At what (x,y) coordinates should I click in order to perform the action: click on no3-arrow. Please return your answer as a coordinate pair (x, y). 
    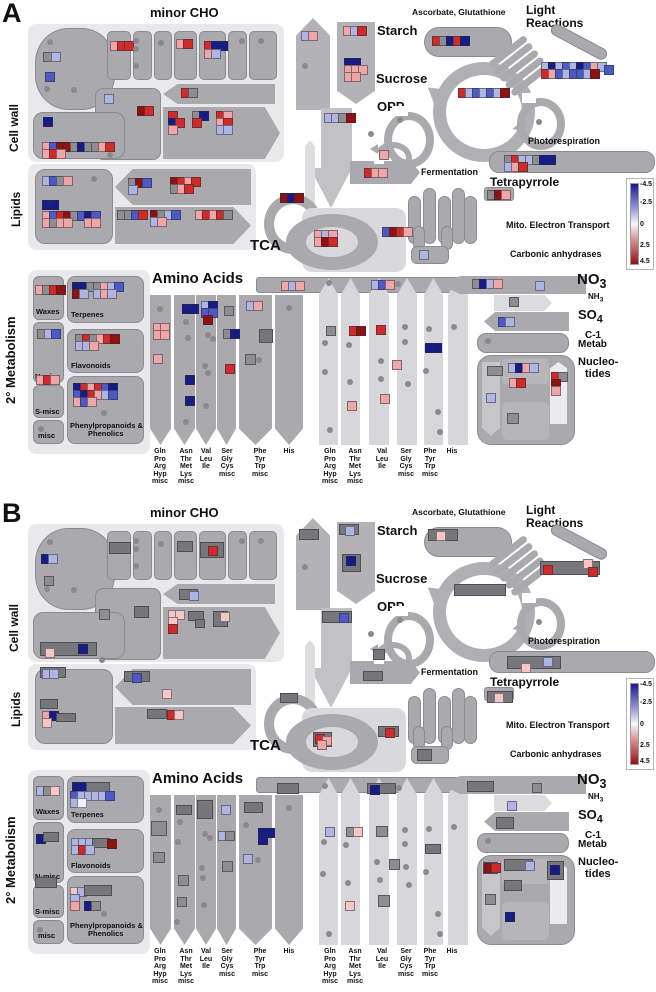
    Looking at the image, I should click on (513, 285).